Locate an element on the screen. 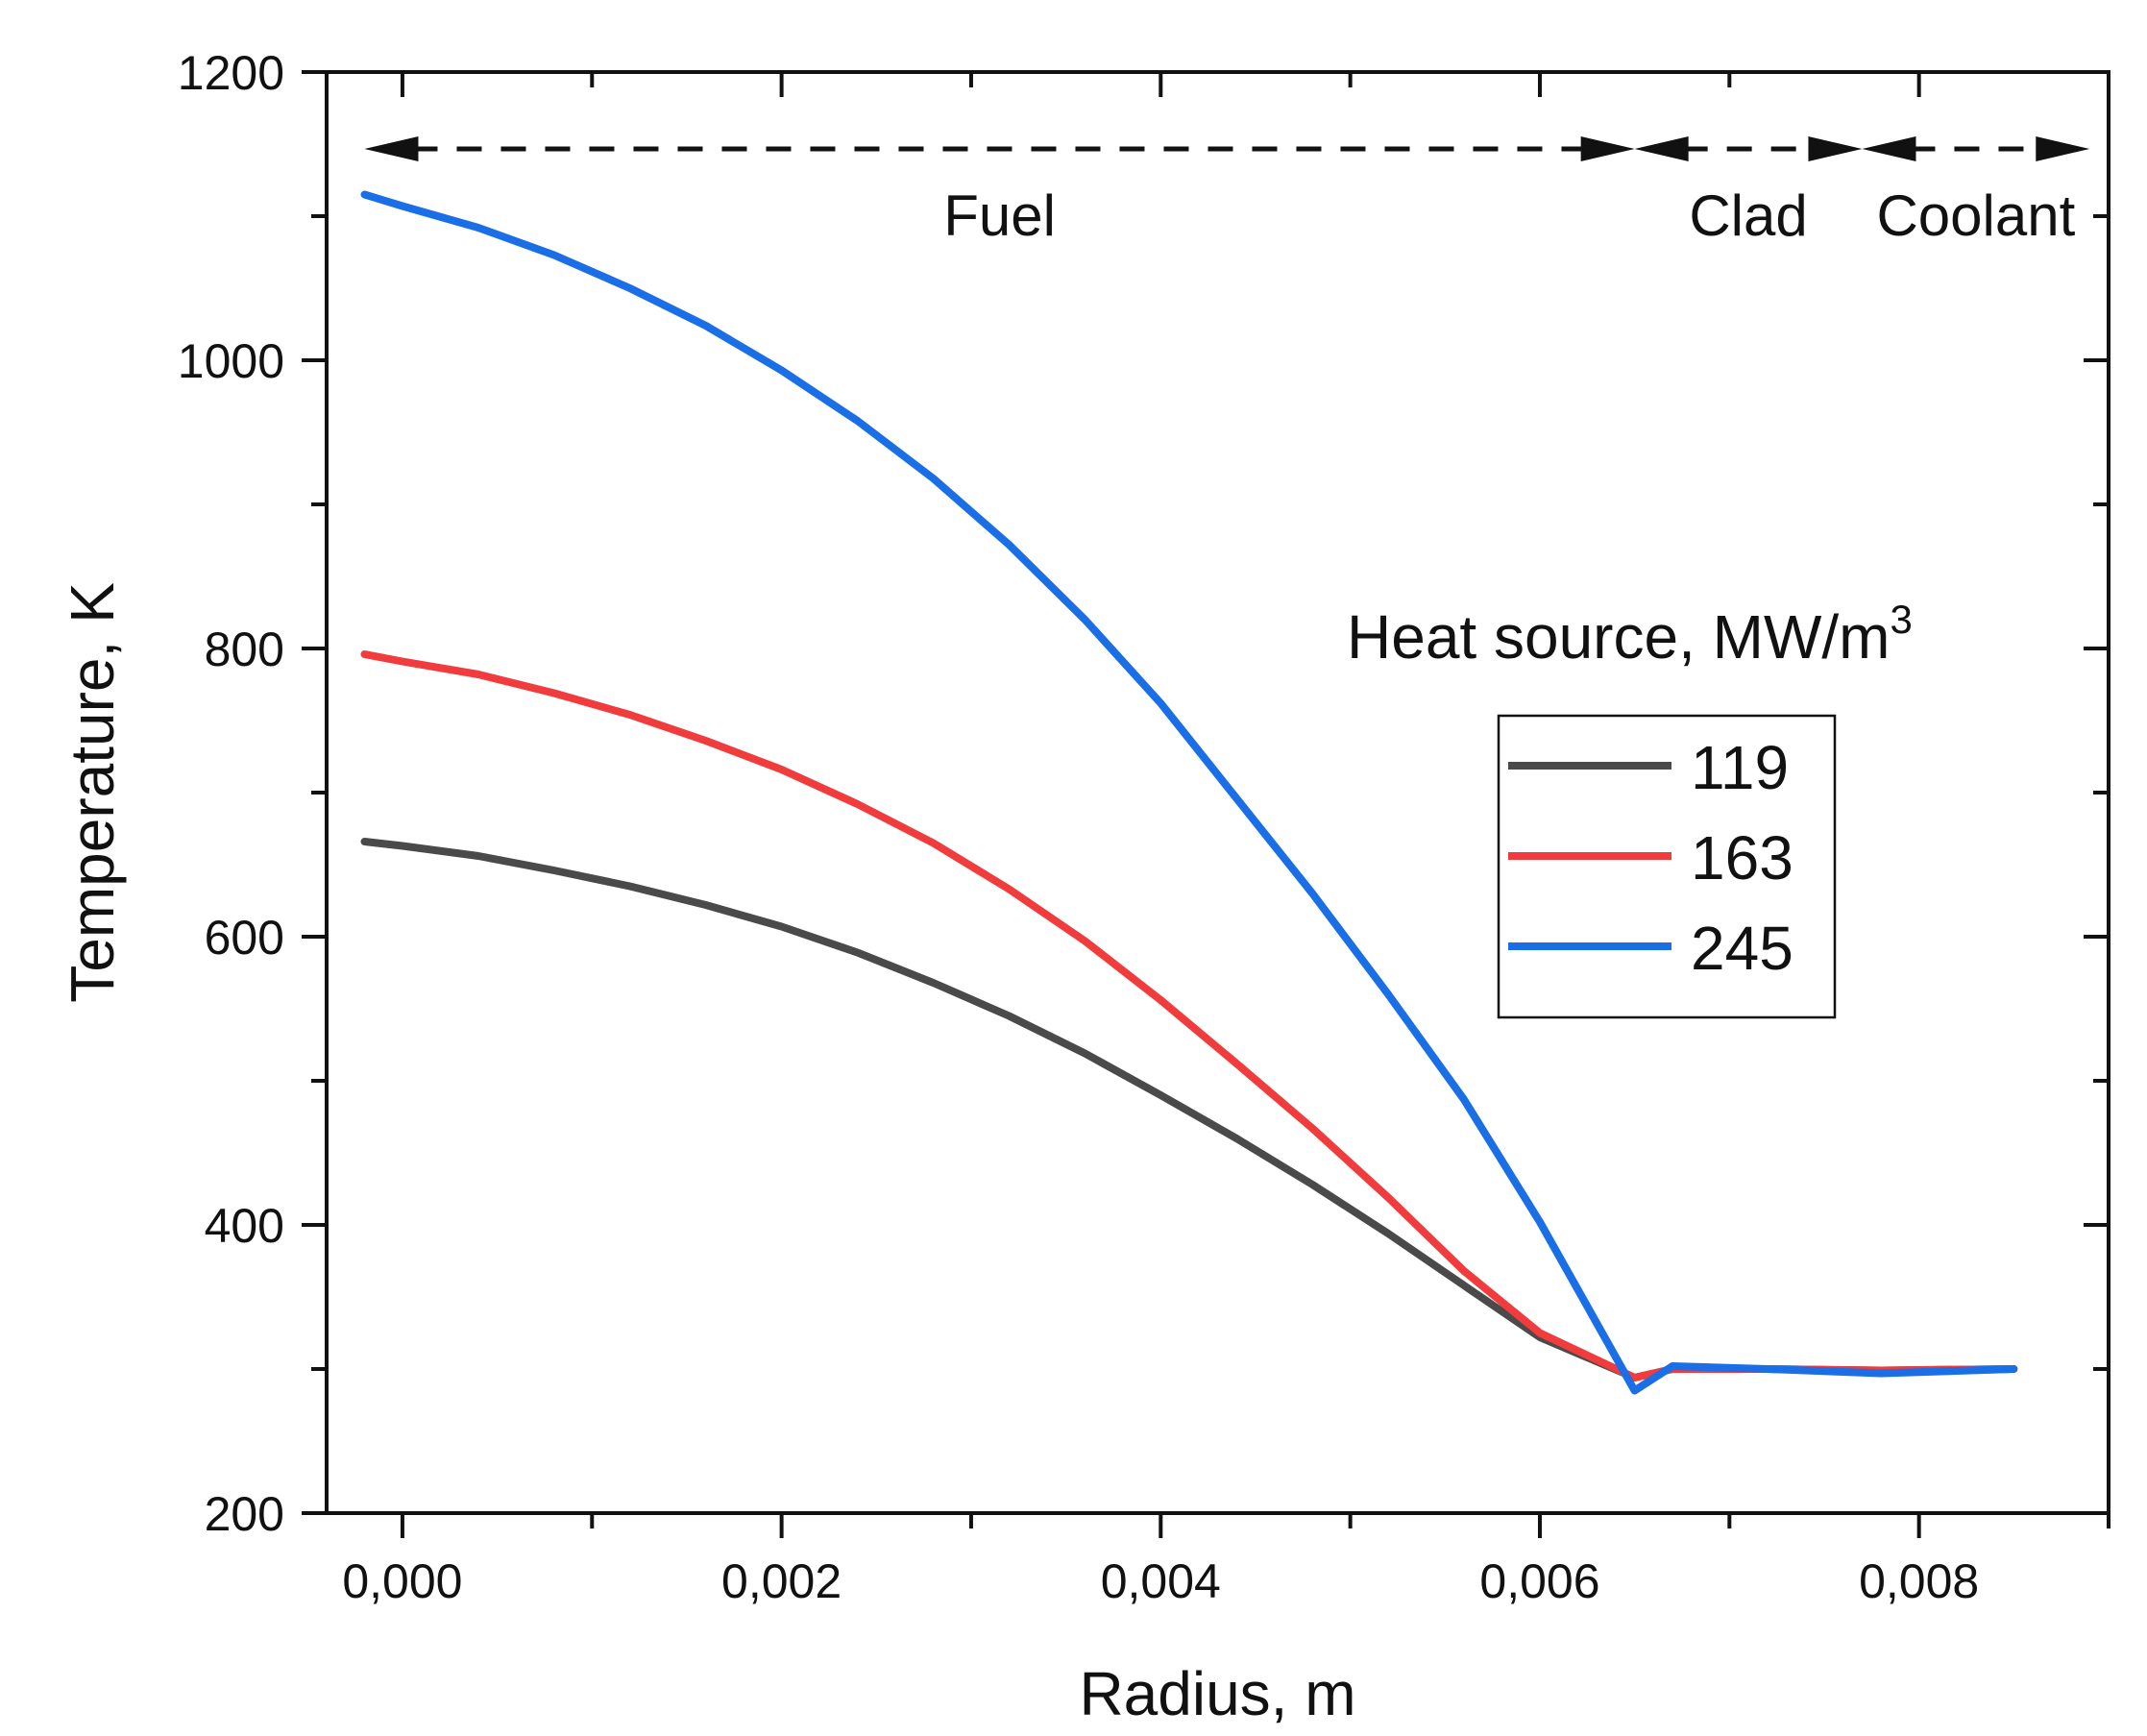  legend-title-main: Heat source, MW/m is located at coordinates (1618, 637).